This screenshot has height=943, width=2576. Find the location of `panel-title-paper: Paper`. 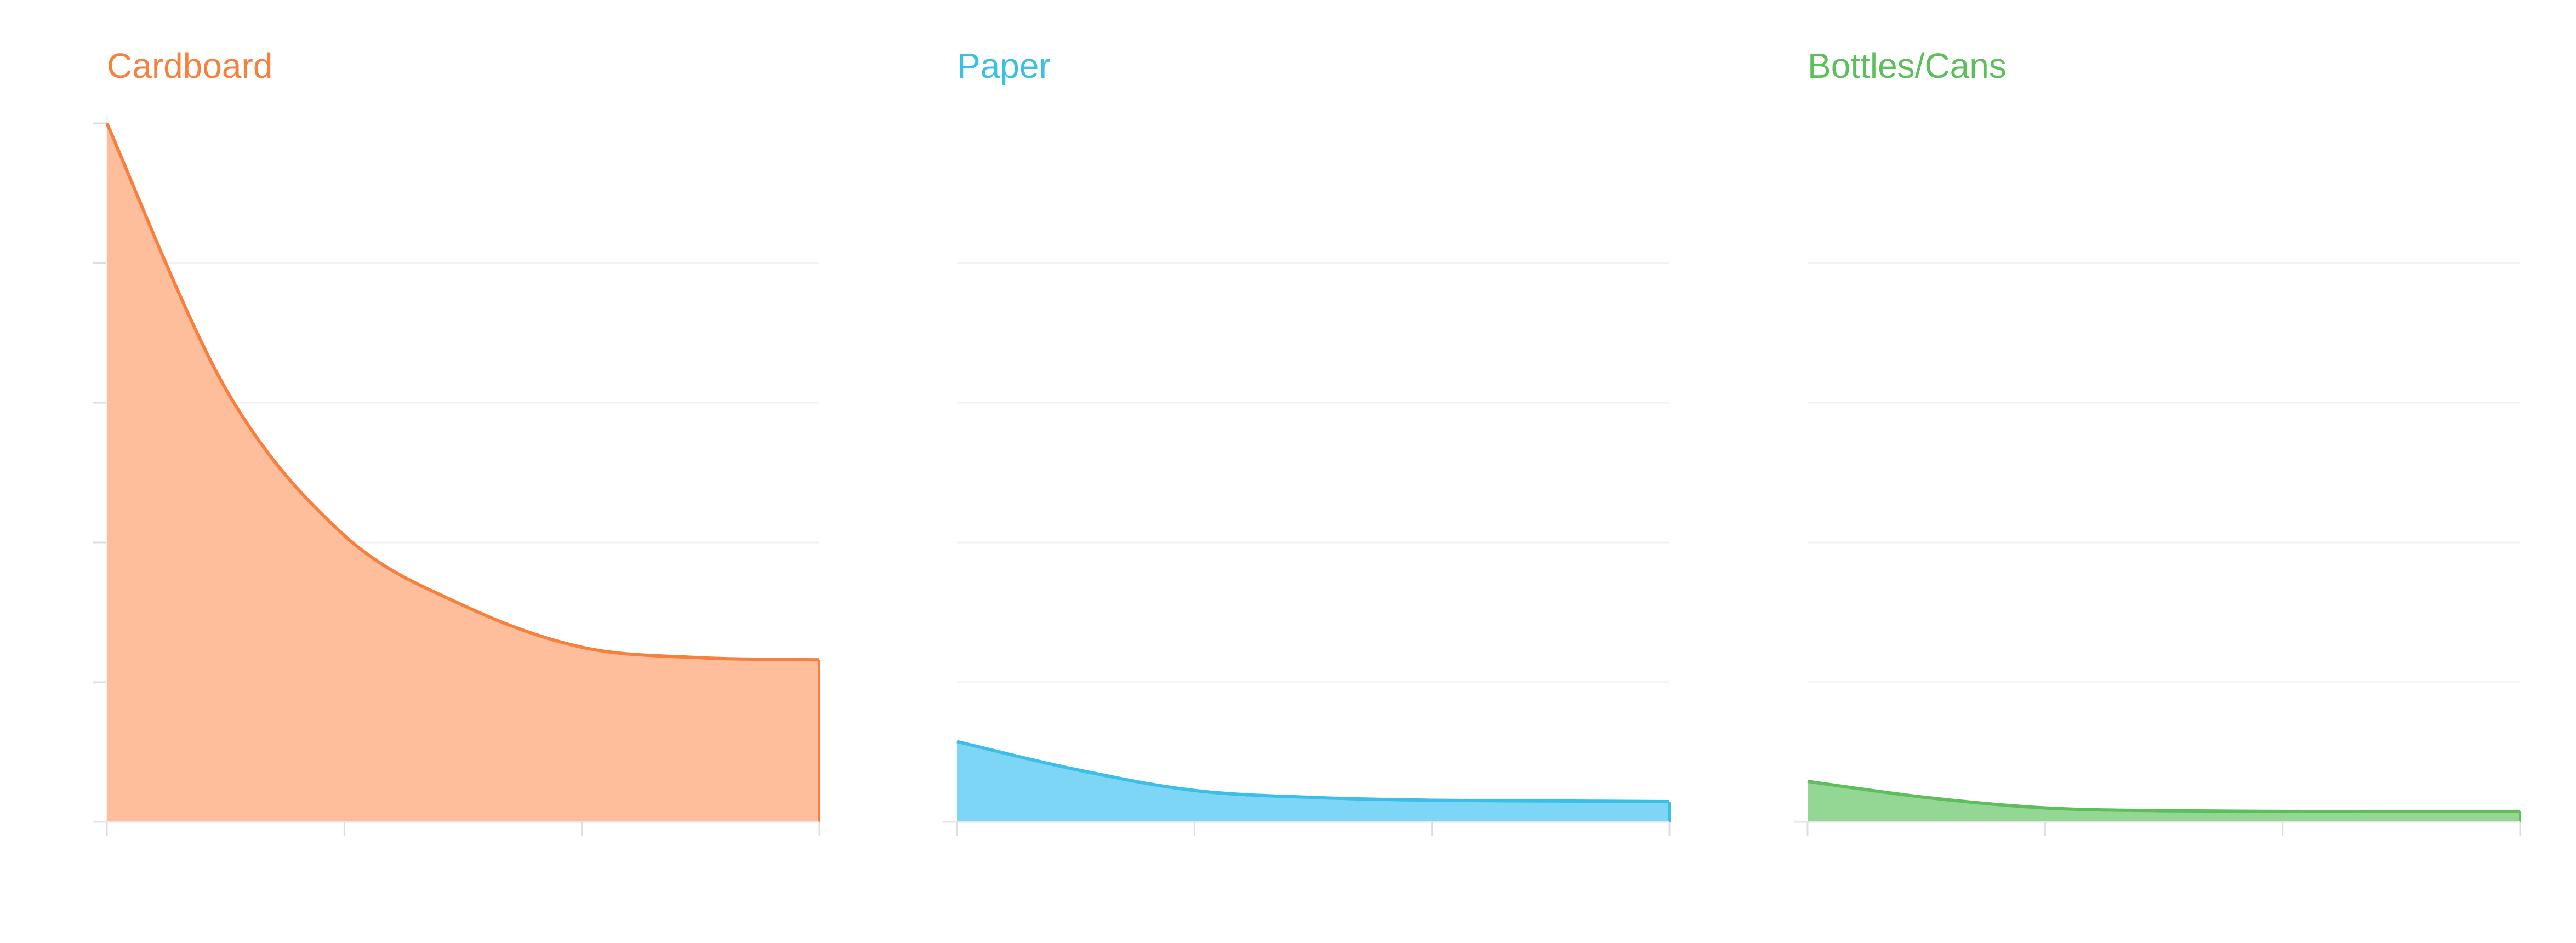

panel-title-paper: Paper is located at coordinates (1004, 65).